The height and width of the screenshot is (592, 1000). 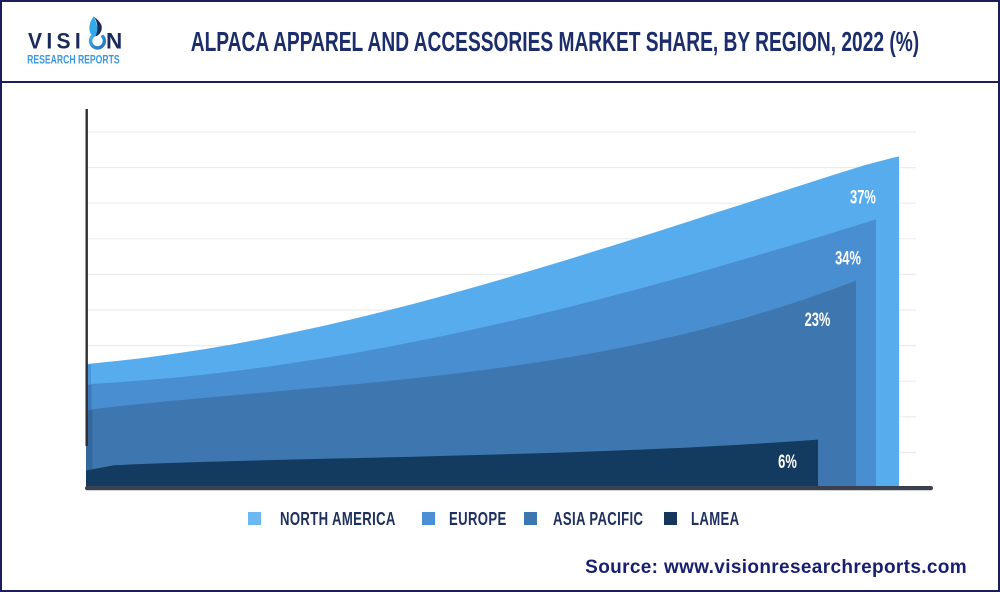 I want to click on svg-text: 34%, so click(x=848, y=258).